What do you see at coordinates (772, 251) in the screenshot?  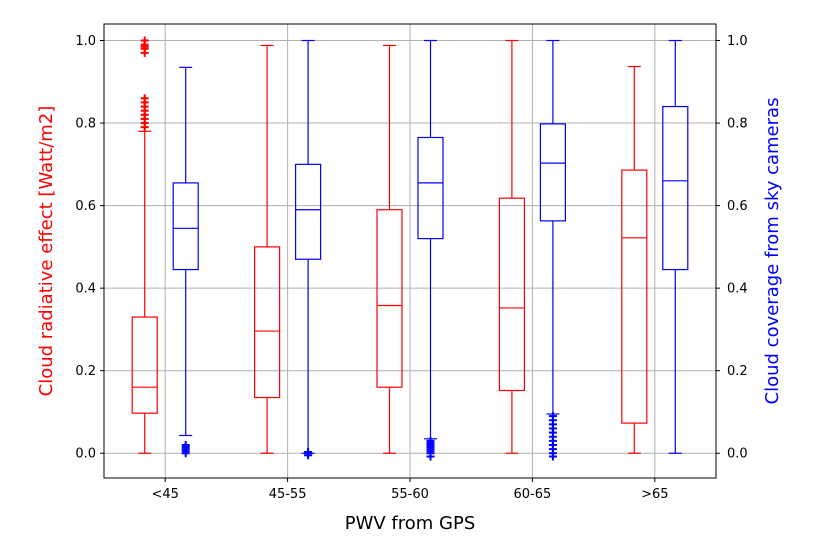 I see `y-axis-right-label: Cloud coverage from sky cameras` at bounding box center [772, 251].